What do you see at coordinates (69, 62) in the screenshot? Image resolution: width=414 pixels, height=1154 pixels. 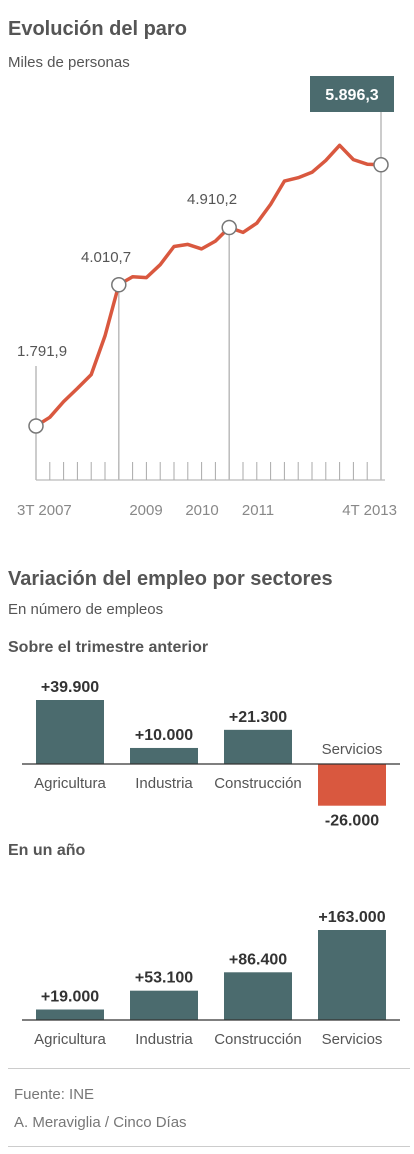 I see `chart-subtitle: Miles de personas` at bounding box center [69, 62].